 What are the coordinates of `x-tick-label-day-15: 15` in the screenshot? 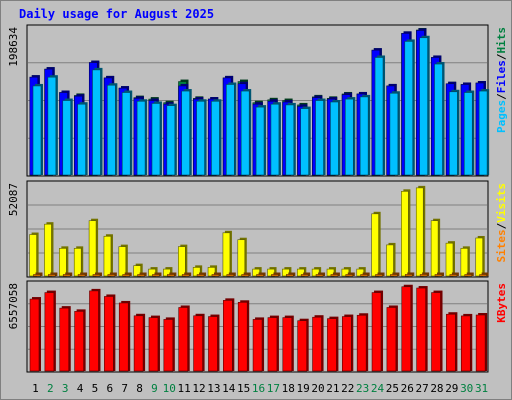 It's located at (243, 388).